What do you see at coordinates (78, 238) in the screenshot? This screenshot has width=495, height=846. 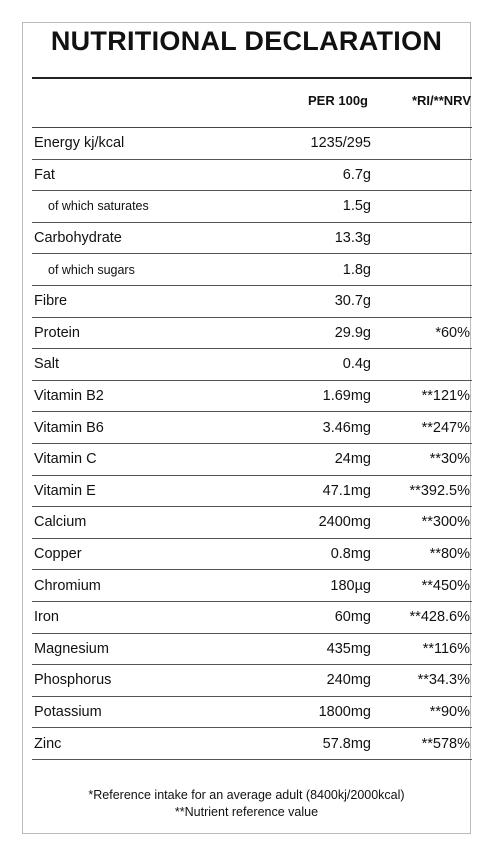 I see `nutrient-label: Carbohydrate` at bounding box center [78, 238].